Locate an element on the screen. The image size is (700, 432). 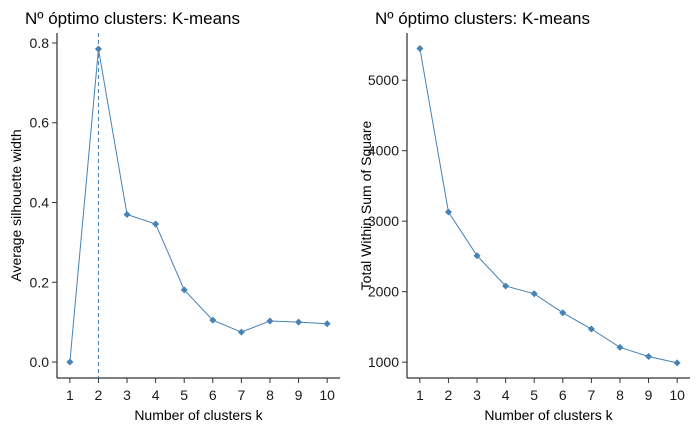
y-tick-label: 1000 is located at coordinates (383, 362).